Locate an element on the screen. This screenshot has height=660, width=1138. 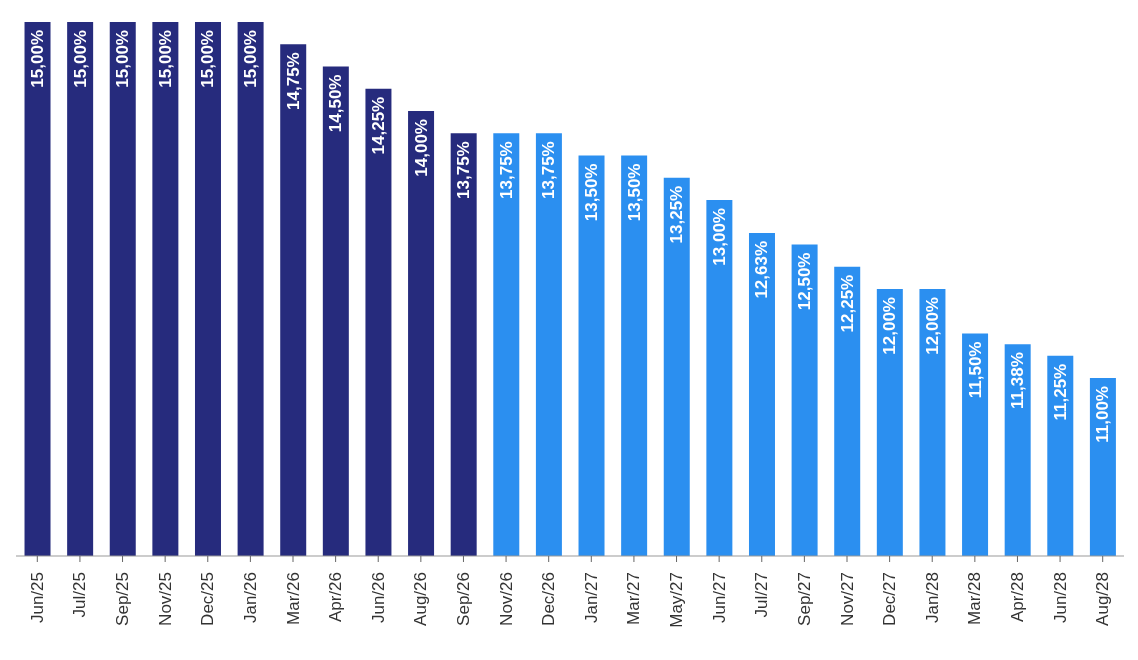
data-label: 13,00% is located at coordinates (719, 237).